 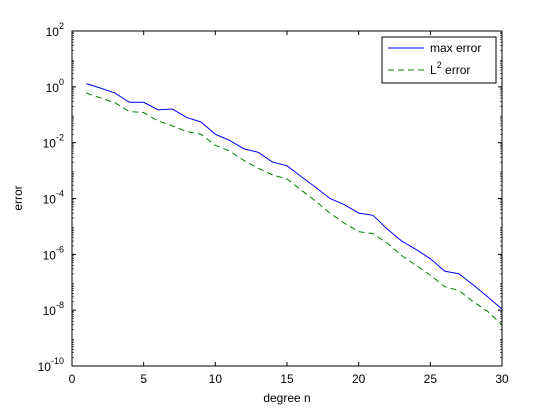 I want to click on y-tick-label: 10⁻⁶, so click(x=53, y=253).